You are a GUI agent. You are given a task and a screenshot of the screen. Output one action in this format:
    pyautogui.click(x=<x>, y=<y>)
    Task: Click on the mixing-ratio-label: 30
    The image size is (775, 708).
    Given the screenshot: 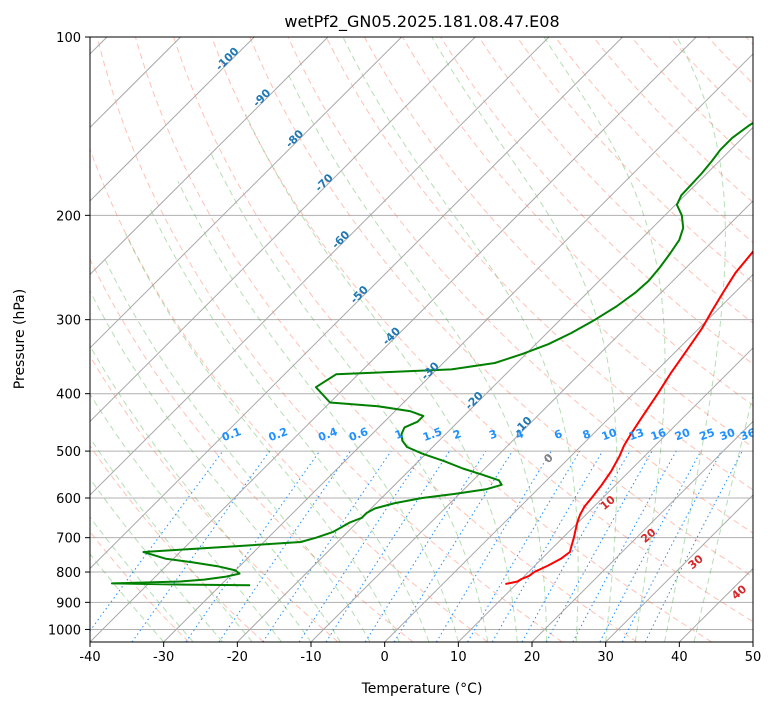 What is the action you would take?
    pyautogui.click(x=727, y=435)
    